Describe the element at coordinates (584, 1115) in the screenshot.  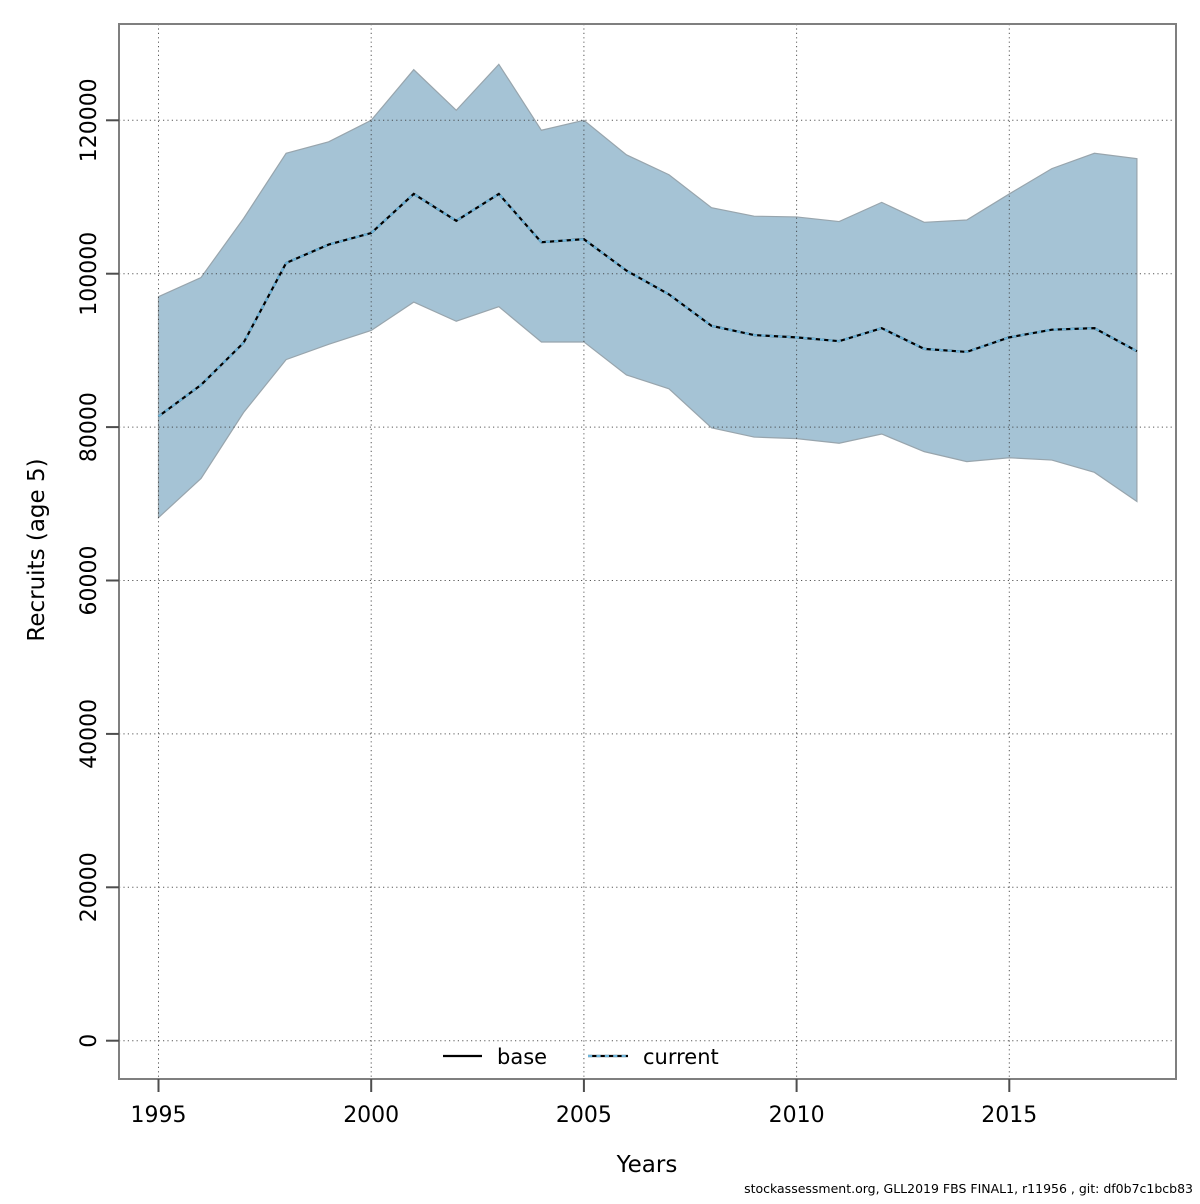
I see `x-tick-label: 2005` at that location.